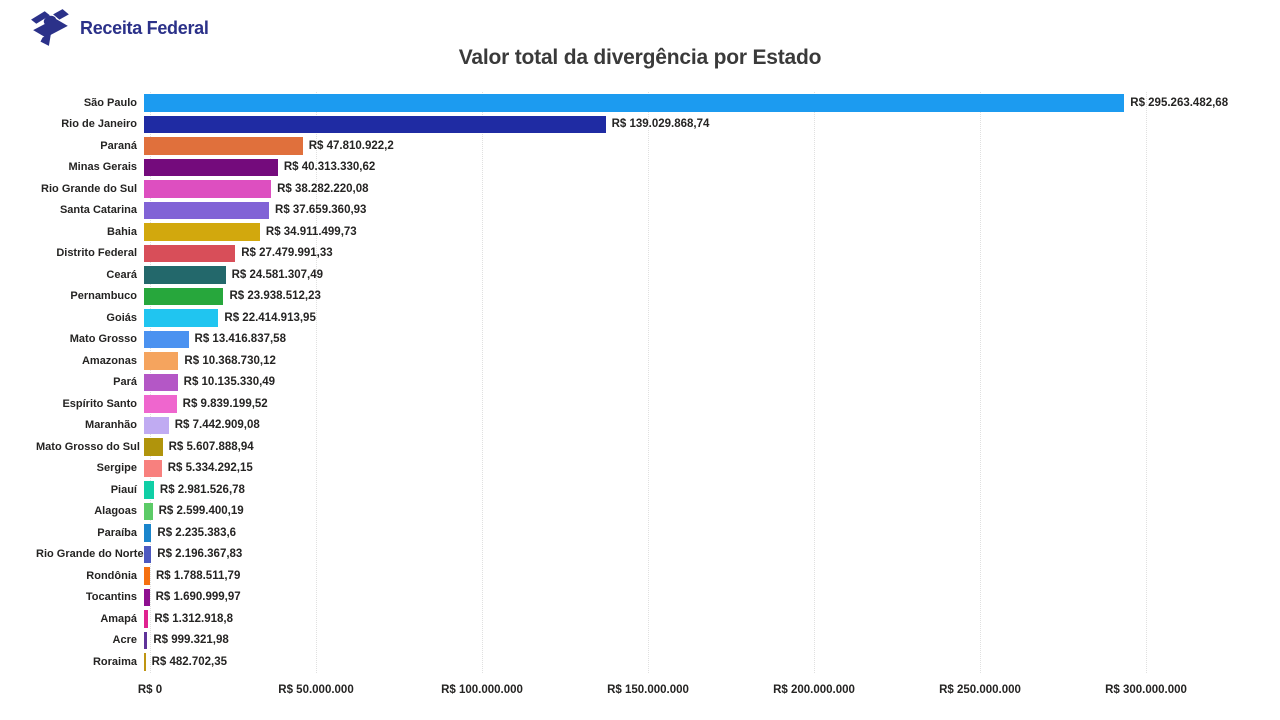 The width and height of the screenshot is (1280, 720). What do you see at coordinates (122, 231) in the screenshot?
I see `category-label: Bahia` at bounding box center [122, 231].